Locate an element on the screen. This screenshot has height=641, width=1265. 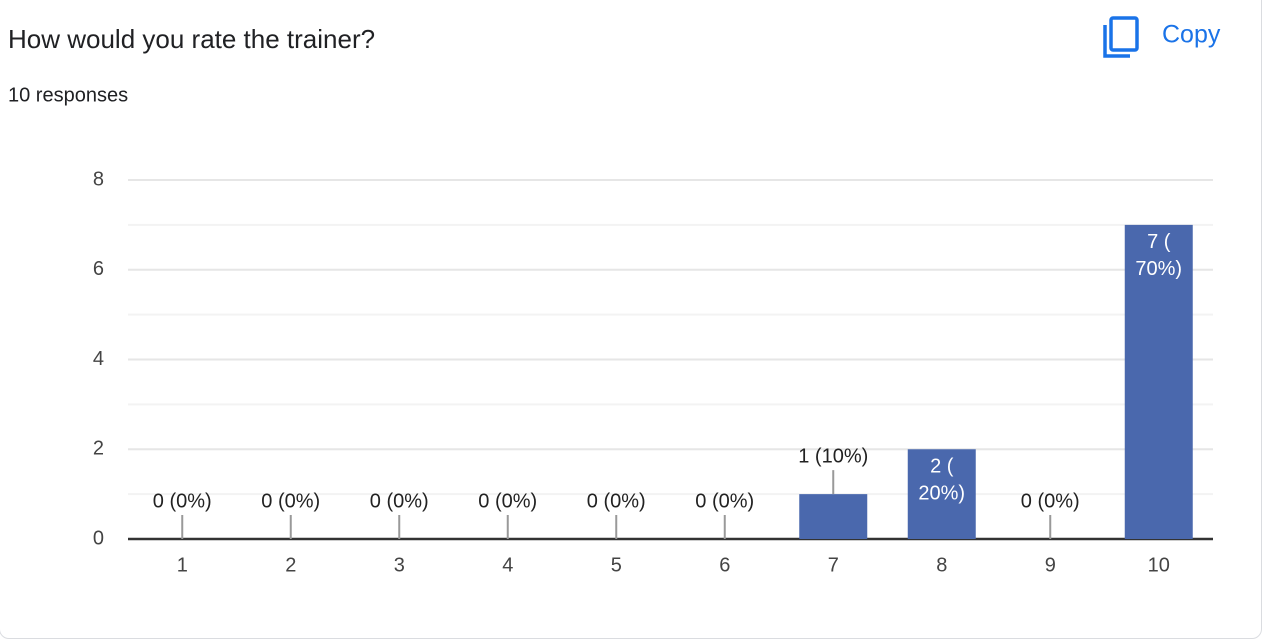
data-label: 7 (70%) is located at coordinates (1158, 255).